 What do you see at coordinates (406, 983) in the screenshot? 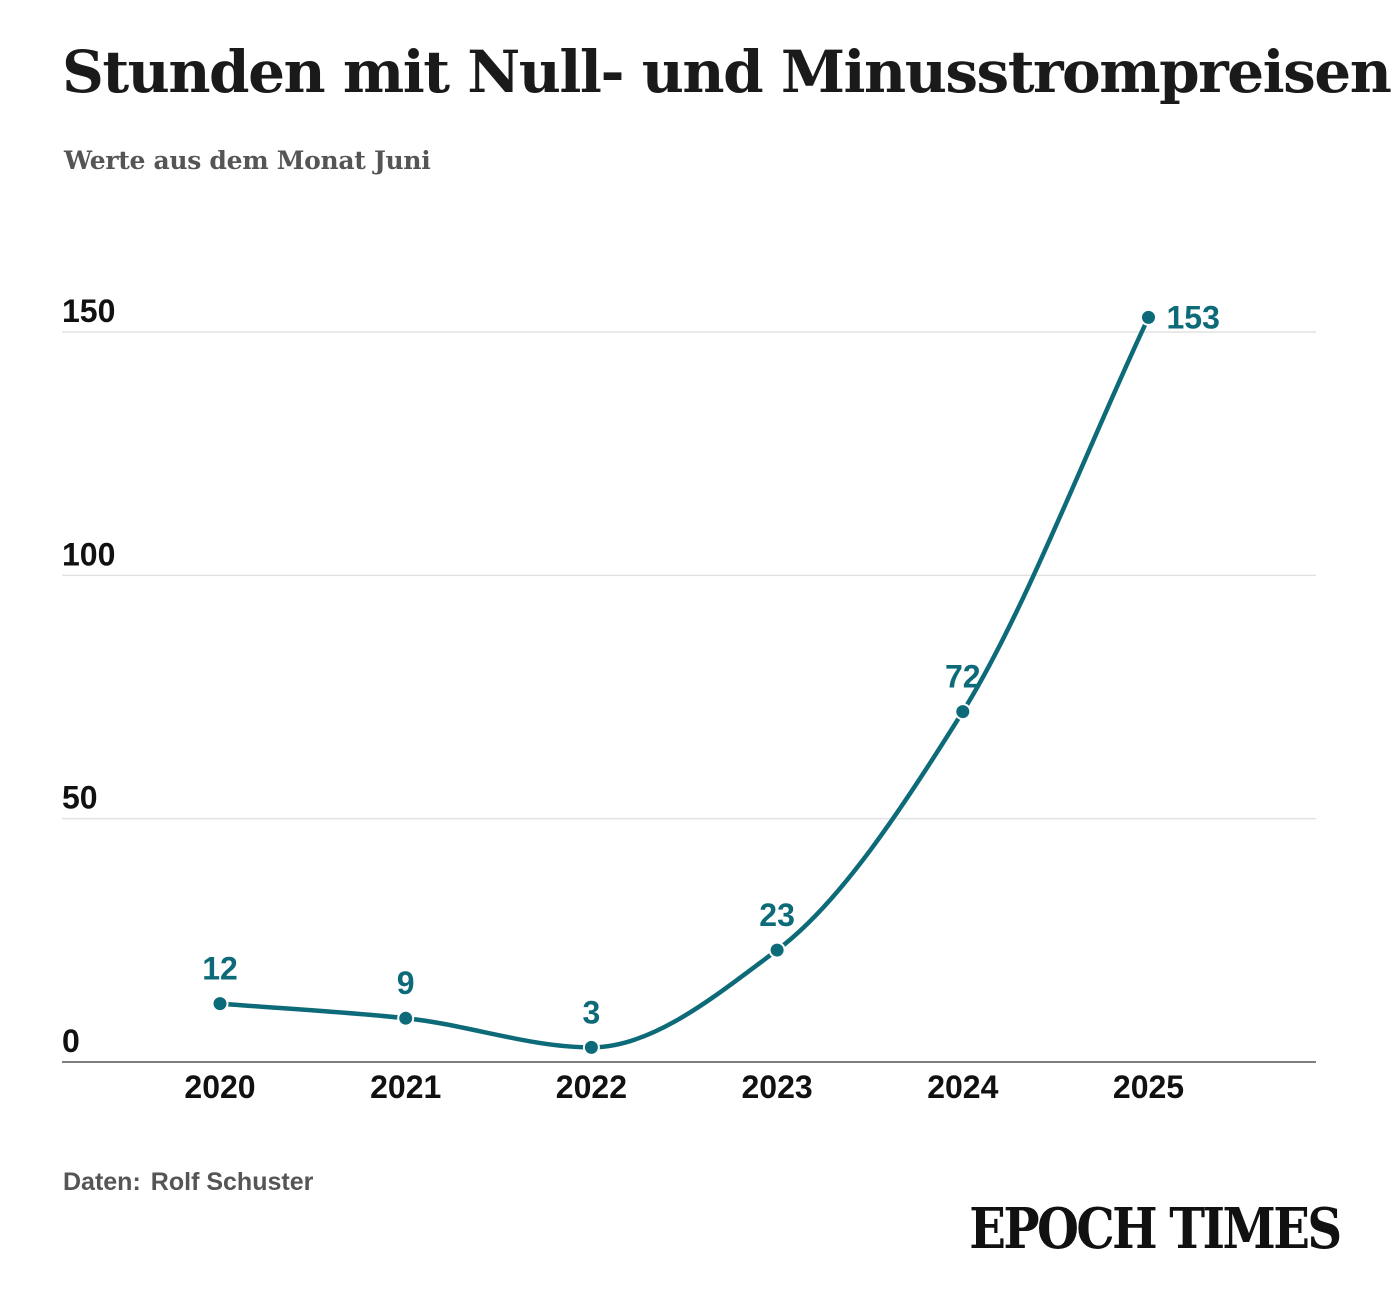
I see `data-label-2021: 9` at bounding box center [406, 983].